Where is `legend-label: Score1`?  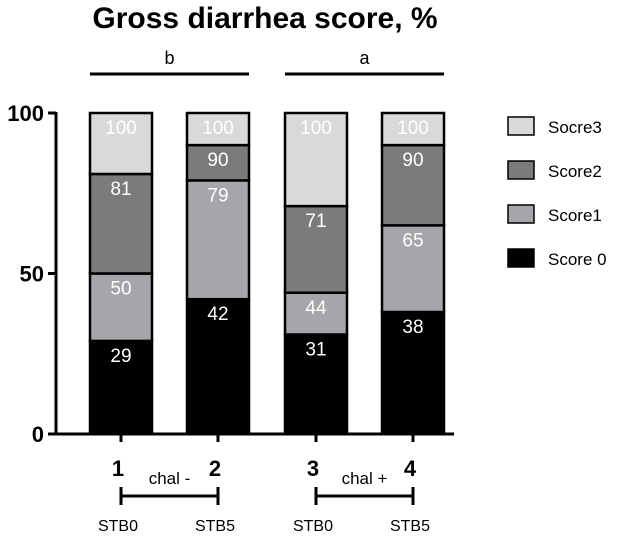 legend-label: Score1 is located at coordinates (575, 215).